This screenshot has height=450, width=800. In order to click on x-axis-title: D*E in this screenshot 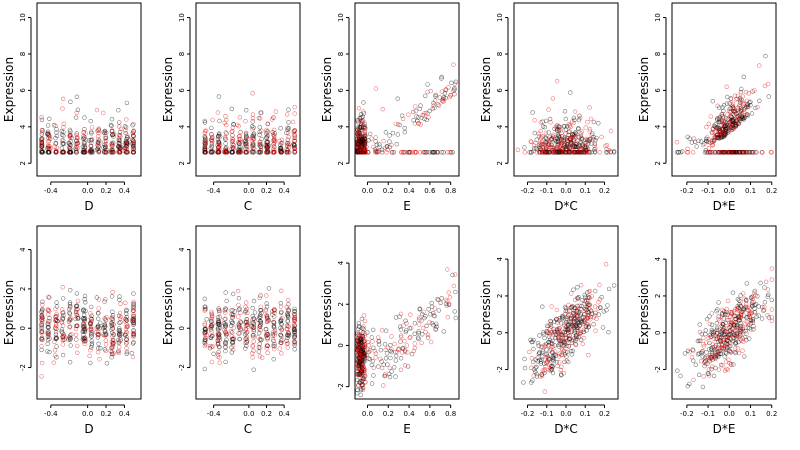, I will do `click(724, 206)`.